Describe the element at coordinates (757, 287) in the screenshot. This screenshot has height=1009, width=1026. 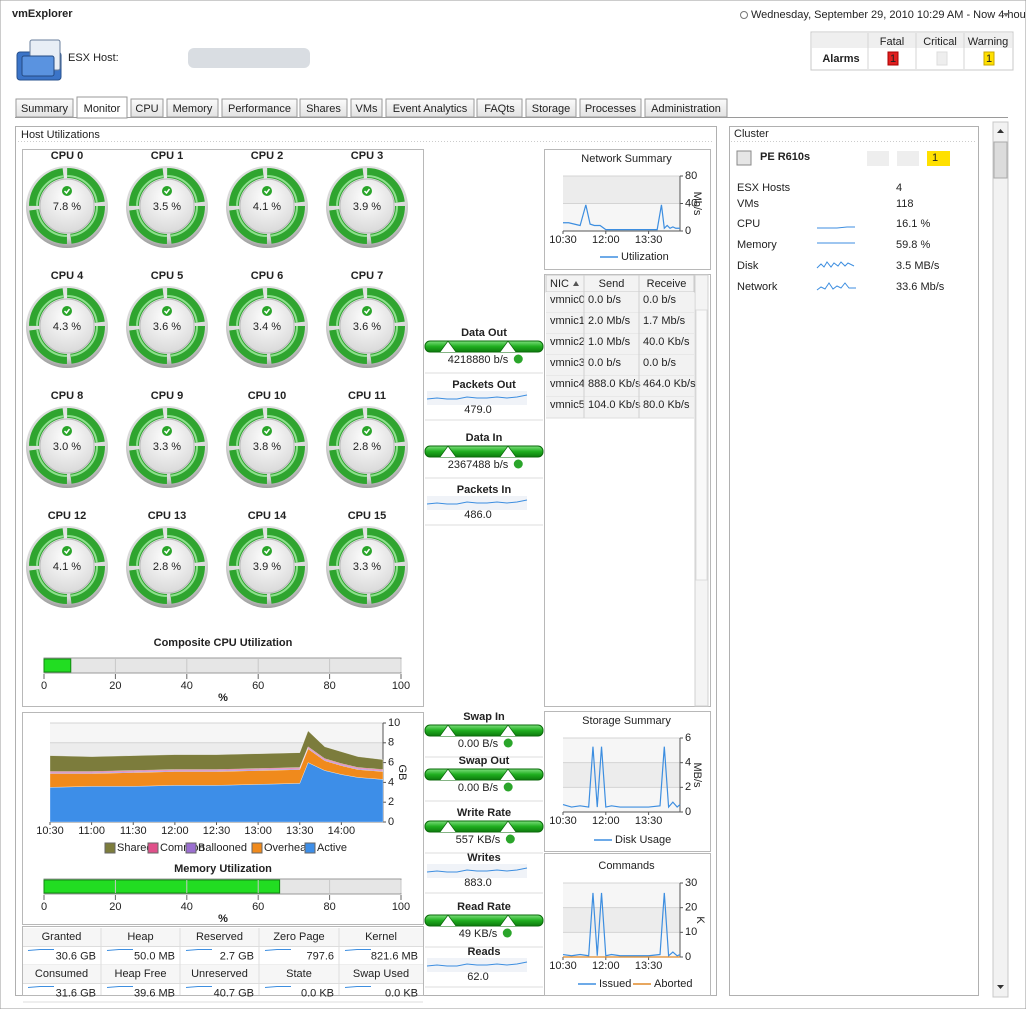
I see `stat-label: Network` at that location.